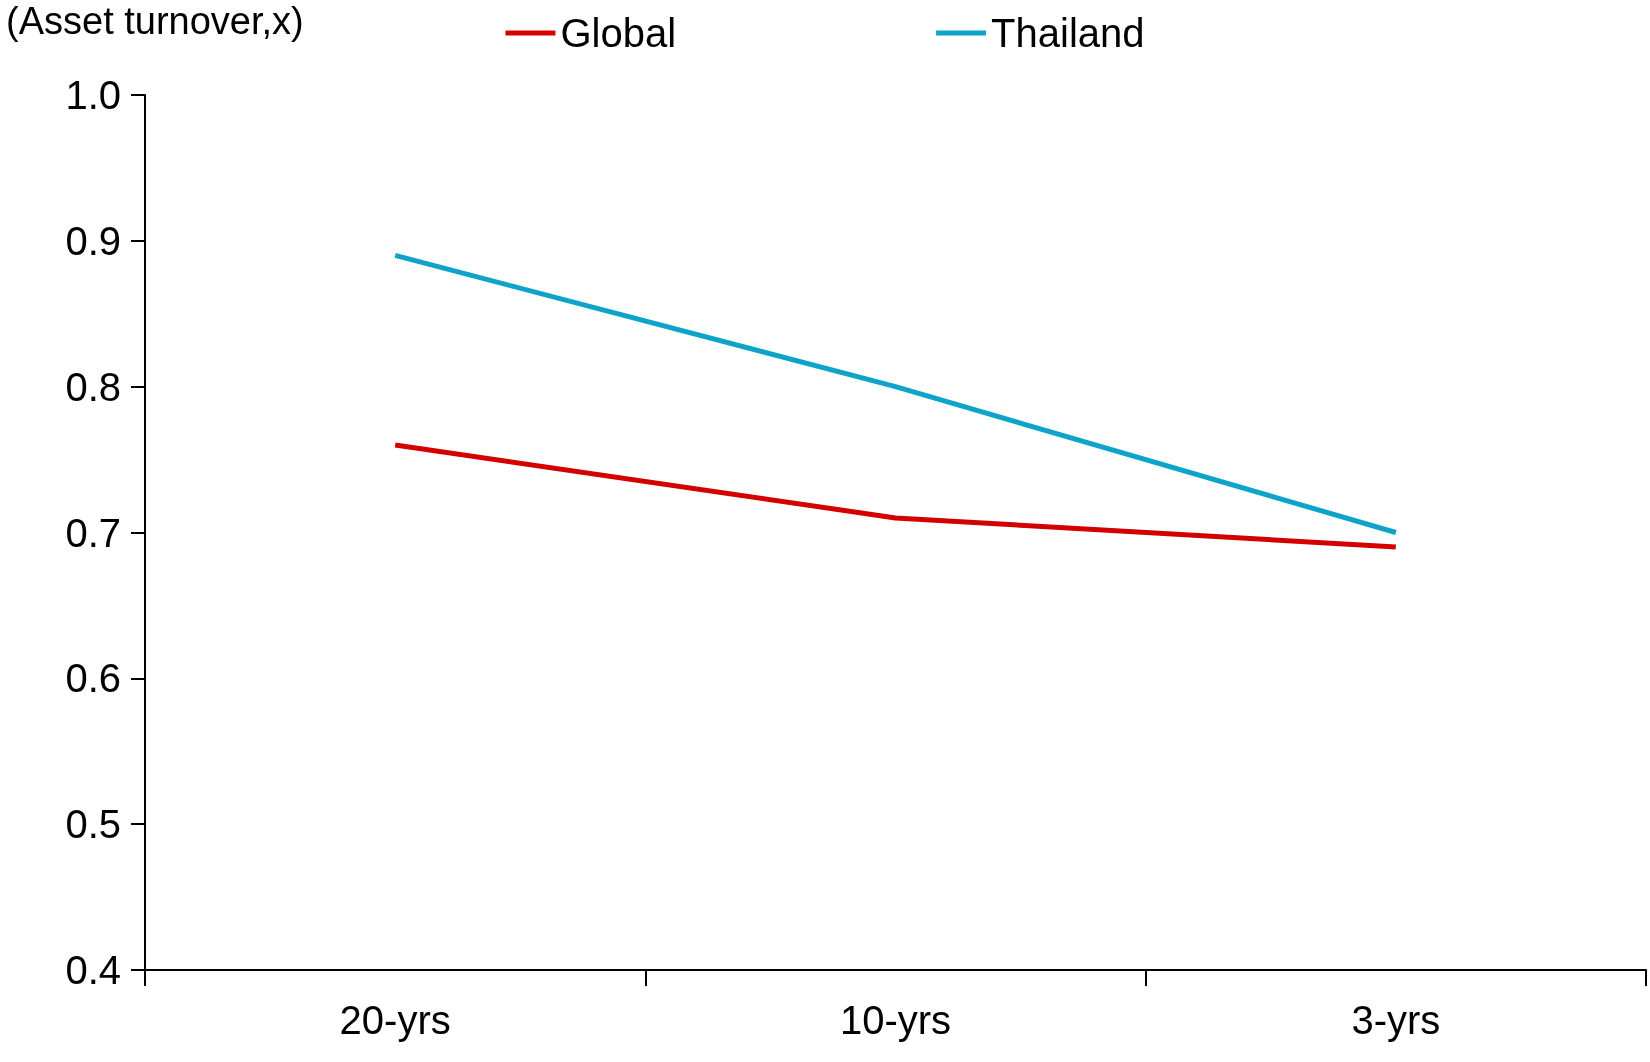 The image size is (1650, 1062). I want to click on y-tick-label: 0.7, so click(93, 532).